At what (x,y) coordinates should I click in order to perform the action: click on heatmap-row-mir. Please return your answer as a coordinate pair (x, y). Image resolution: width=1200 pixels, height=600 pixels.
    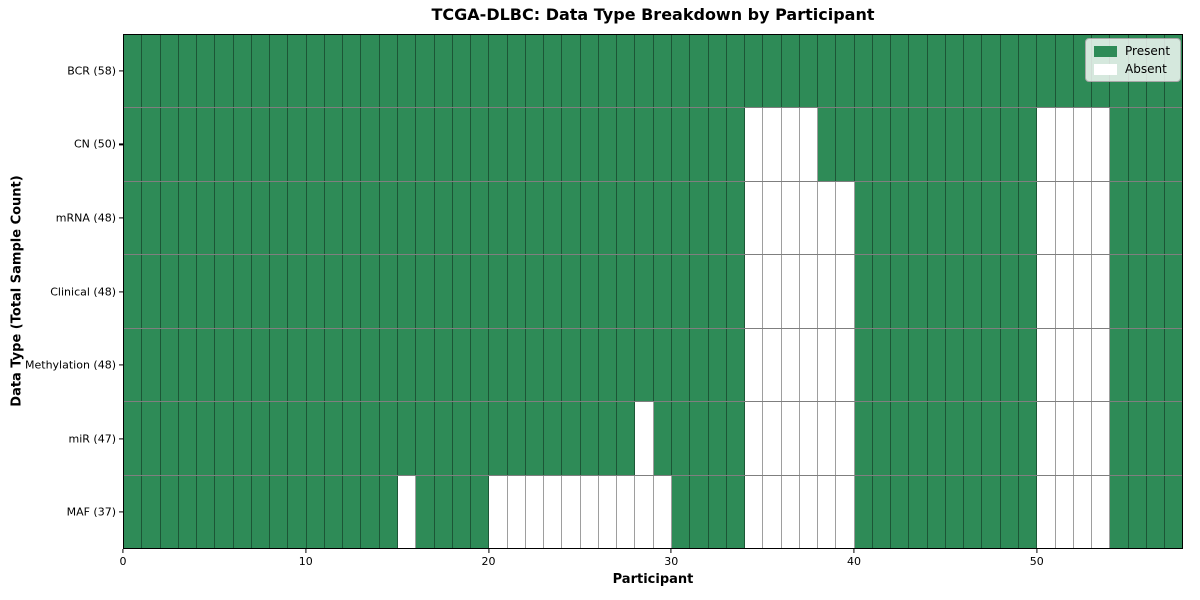
    Looking at the image, I should click on (653, 439).